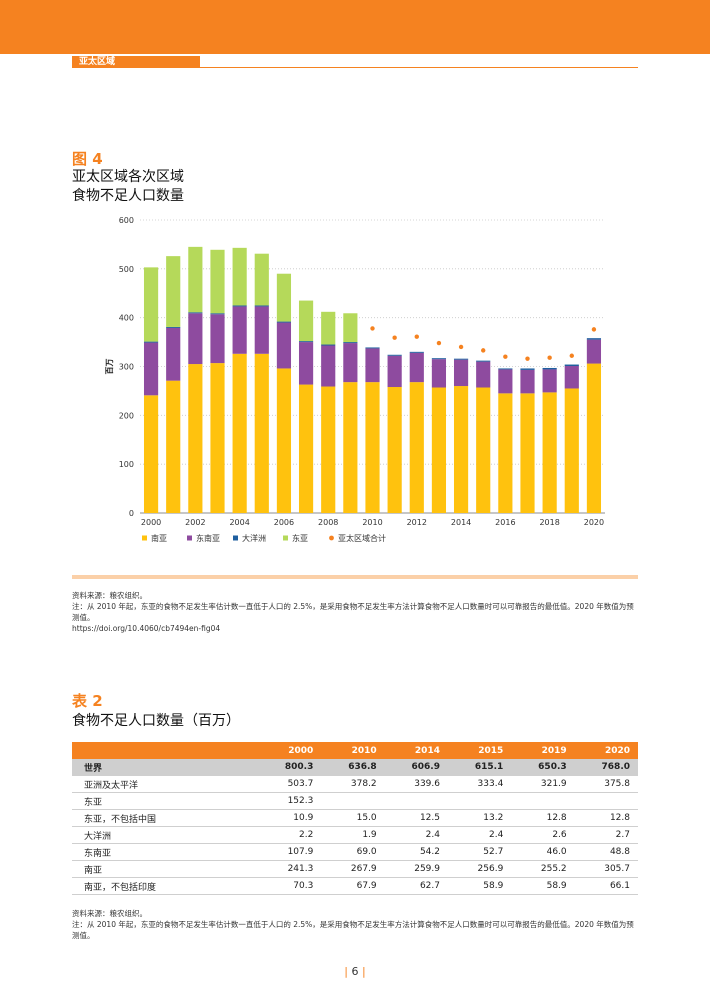 Image resolution: width=710 pixels, height=1004 pixels. I want to click on table-cell: 636.8, so click(353, 767).